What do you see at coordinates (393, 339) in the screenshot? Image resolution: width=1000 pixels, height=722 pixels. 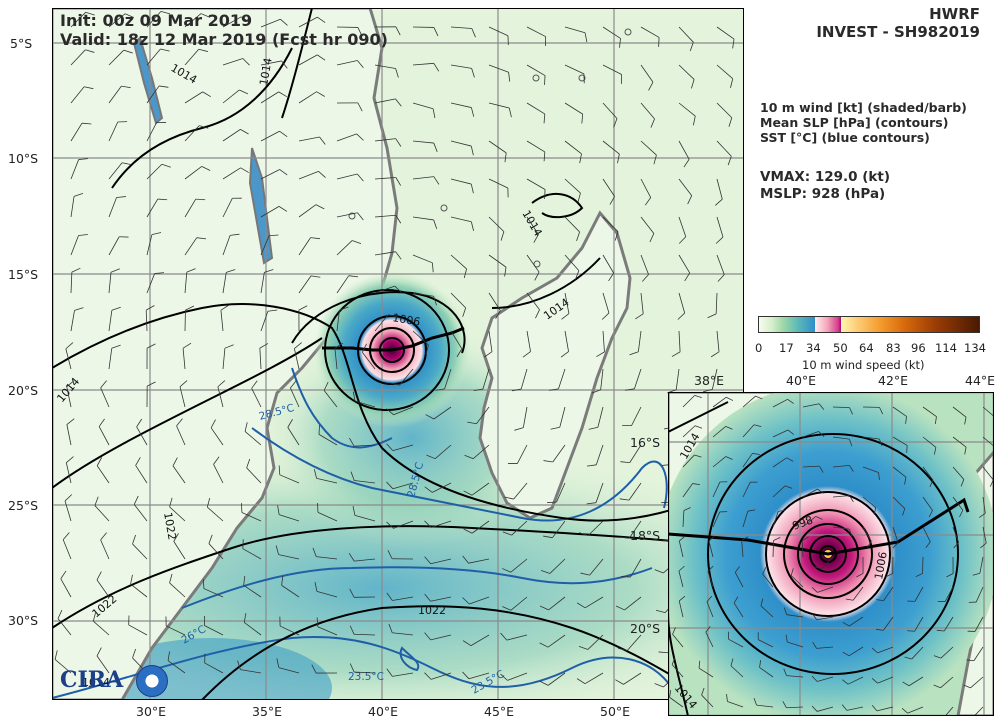 I see `storm-track` at bounding box center [393, 339].